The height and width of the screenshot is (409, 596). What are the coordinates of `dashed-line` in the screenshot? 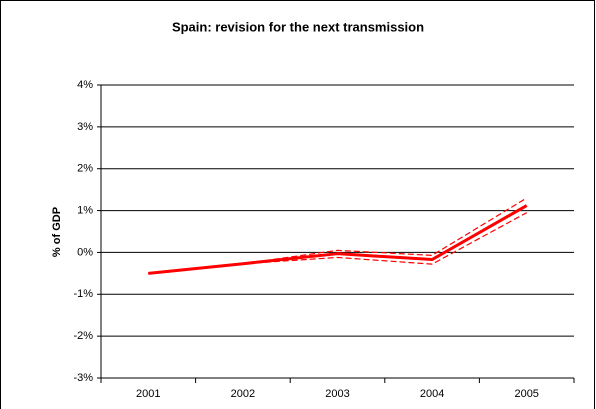 It's located at (337, 243).